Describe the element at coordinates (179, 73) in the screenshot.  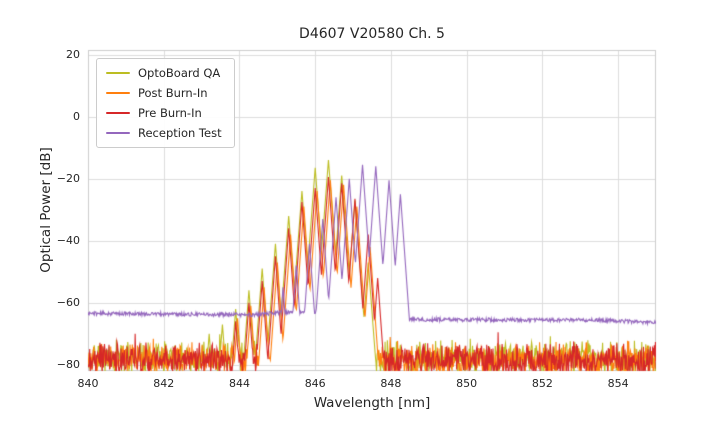
I see `legend-label: OptoBoard QA` at that location.